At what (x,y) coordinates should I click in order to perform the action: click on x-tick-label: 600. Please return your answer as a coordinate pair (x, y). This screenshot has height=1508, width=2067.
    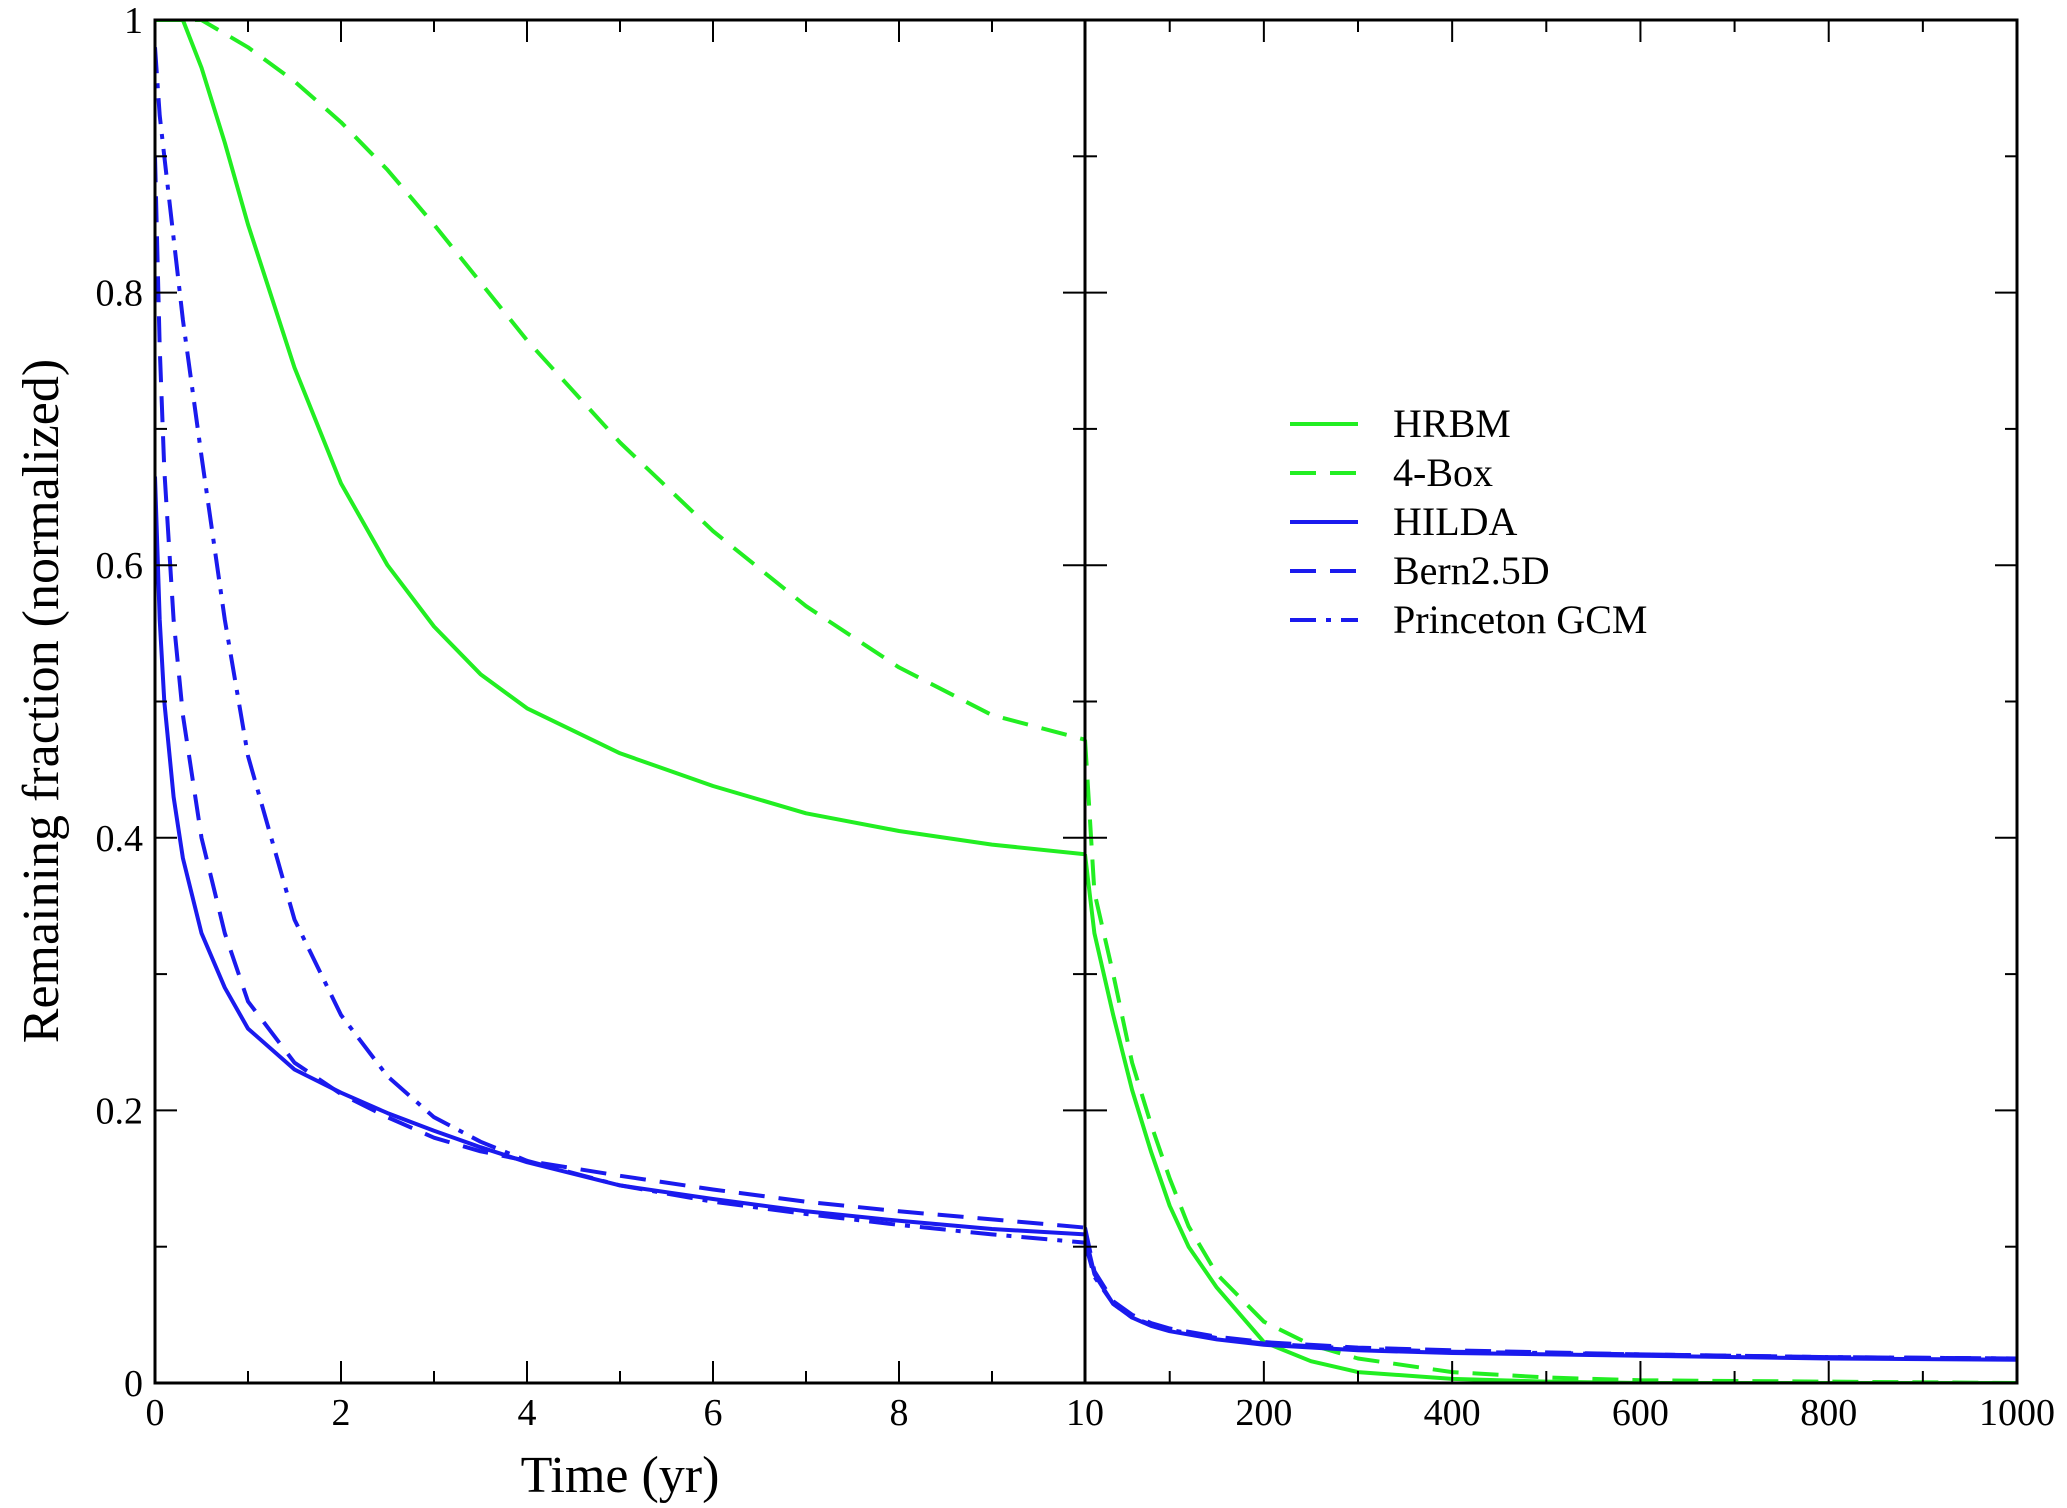
    Looking at the image, I should click on (1640, 1413).